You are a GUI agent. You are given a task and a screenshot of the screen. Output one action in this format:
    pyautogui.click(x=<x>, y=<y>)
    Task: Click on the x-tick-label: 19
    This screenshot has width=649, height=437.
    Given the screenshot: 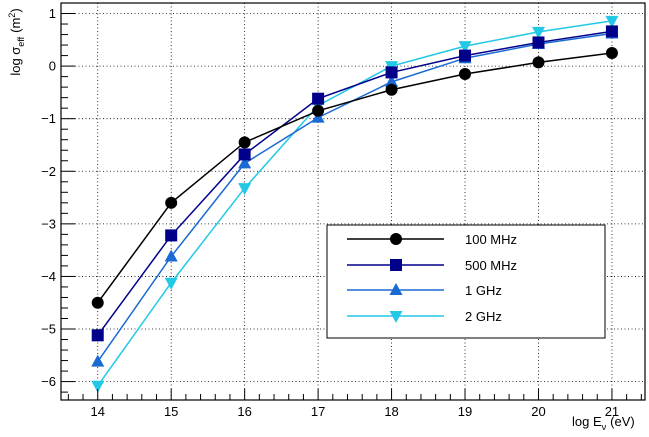 What is the action you would take?
    pyautogui.click(x=465, y=411)
    